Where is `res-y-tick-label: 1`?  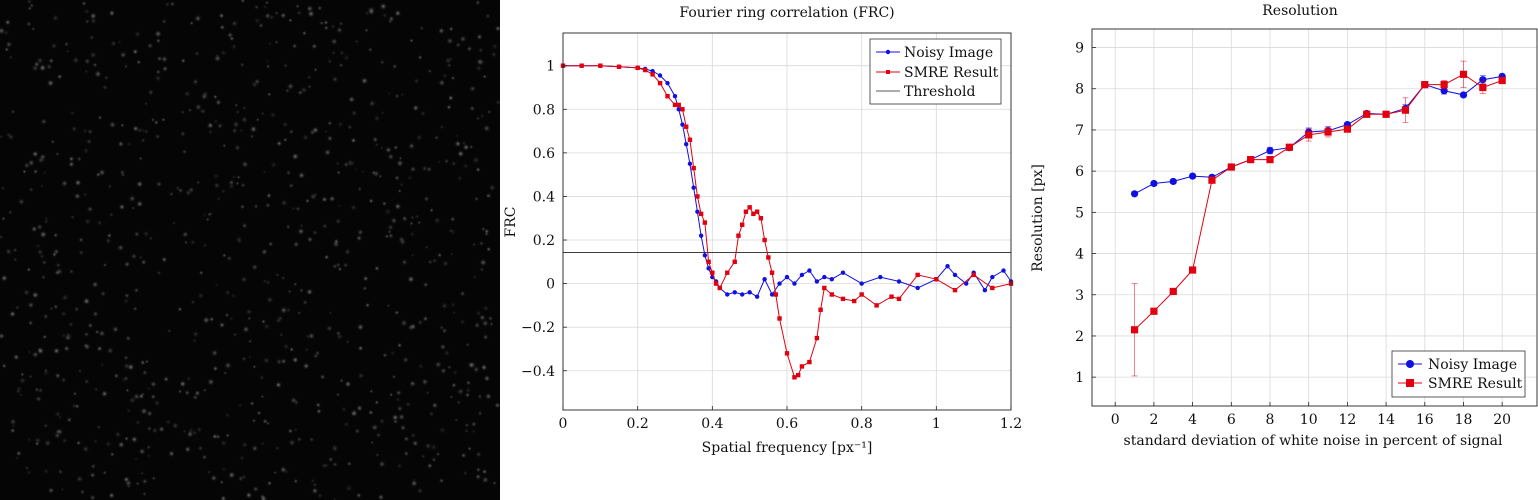
res-y-tick-label: 1 is located at coordinates (1079, 378).